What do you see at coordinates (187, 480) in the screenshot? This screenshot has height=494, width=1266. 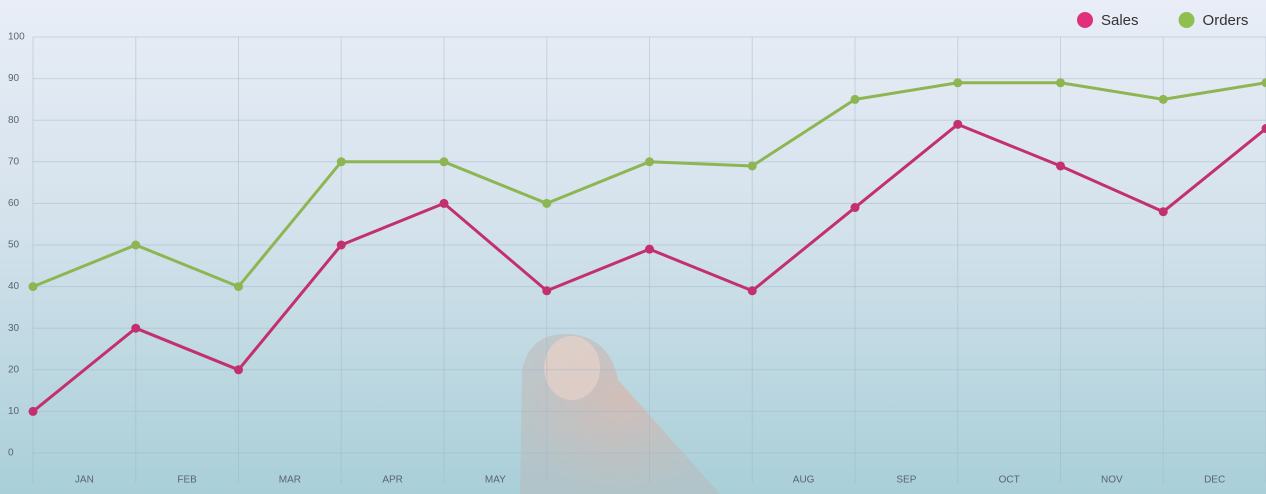 I see `x-tick-label: FEB` at bounding box center [187, 480].